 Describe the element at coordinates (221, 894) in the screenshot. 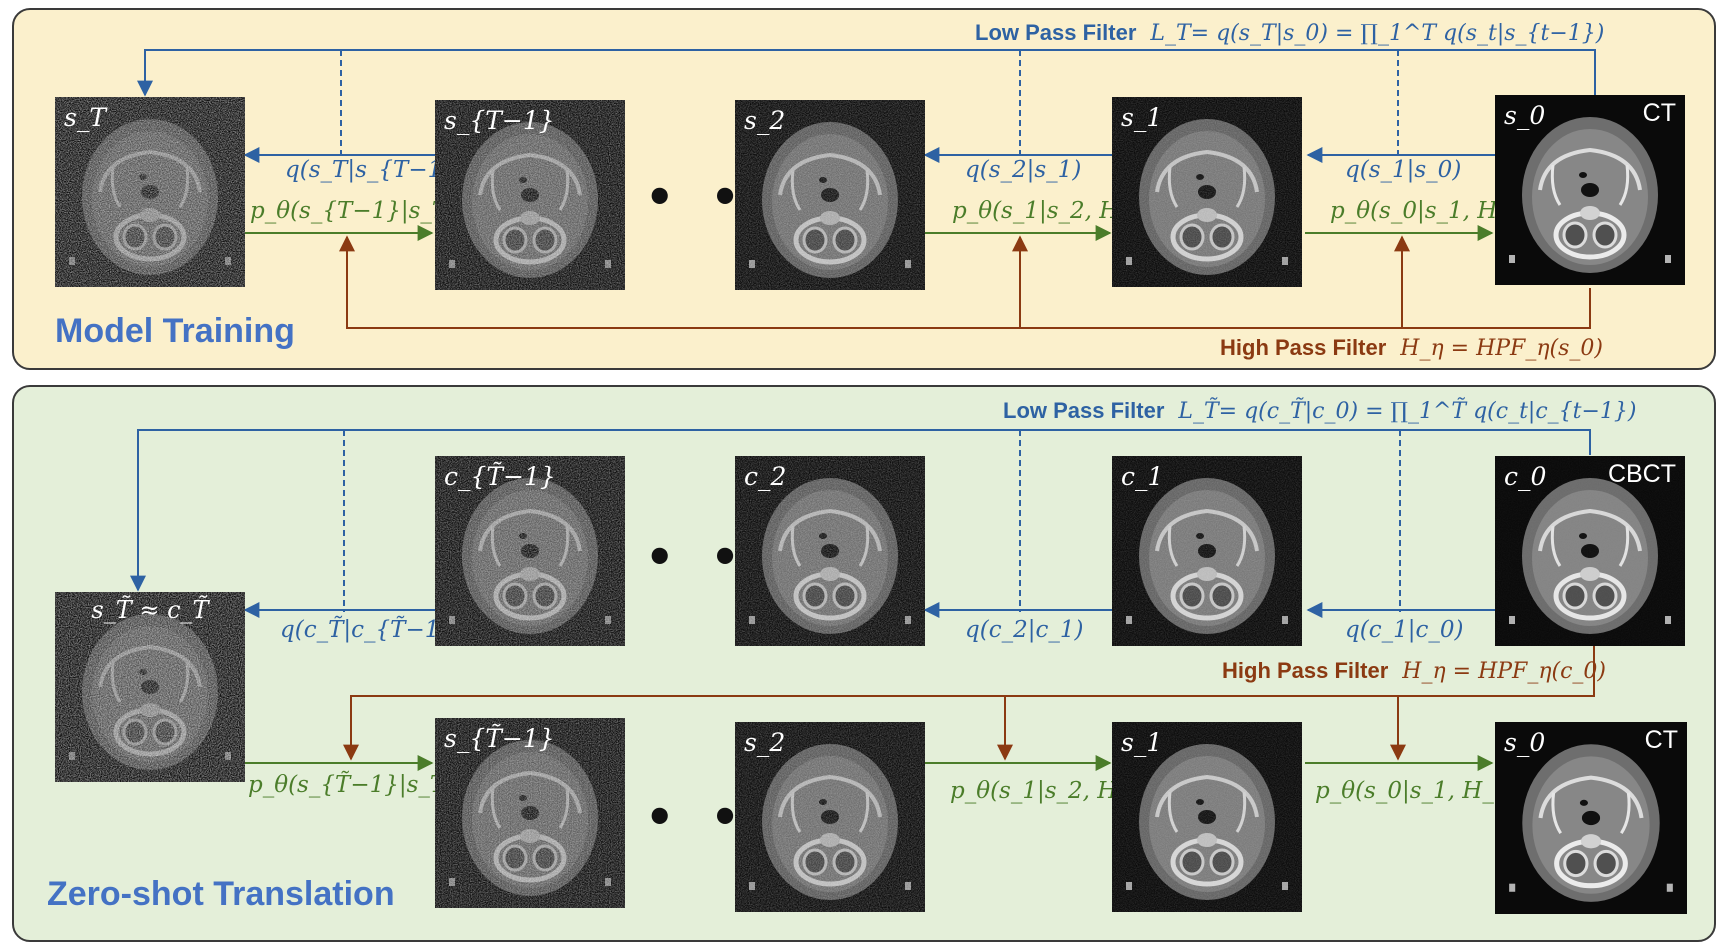

I see `zero-shot-translation-title: Zero-shot Translation` at that location.